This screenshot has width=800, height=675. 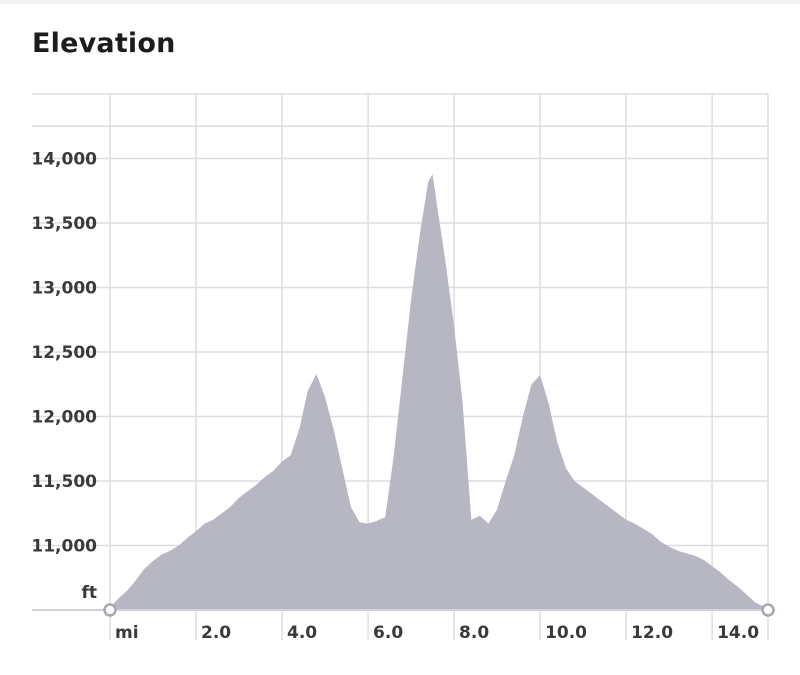 What do you see at coordinates (64, 418) in the screenshot?
I see `y-tick-label: 12,000` at bounding box center [64, 418].